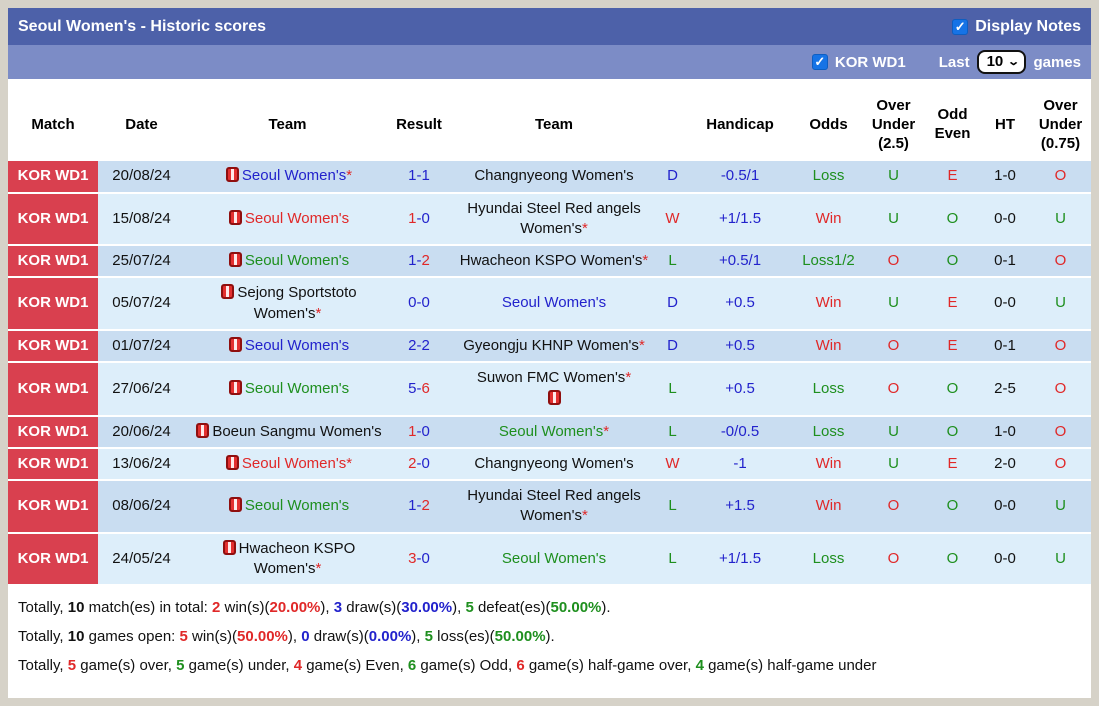  Describe the element at coordinates (740, 507) in the screenshot. I see `handicap-cell: +1.5` at that location.